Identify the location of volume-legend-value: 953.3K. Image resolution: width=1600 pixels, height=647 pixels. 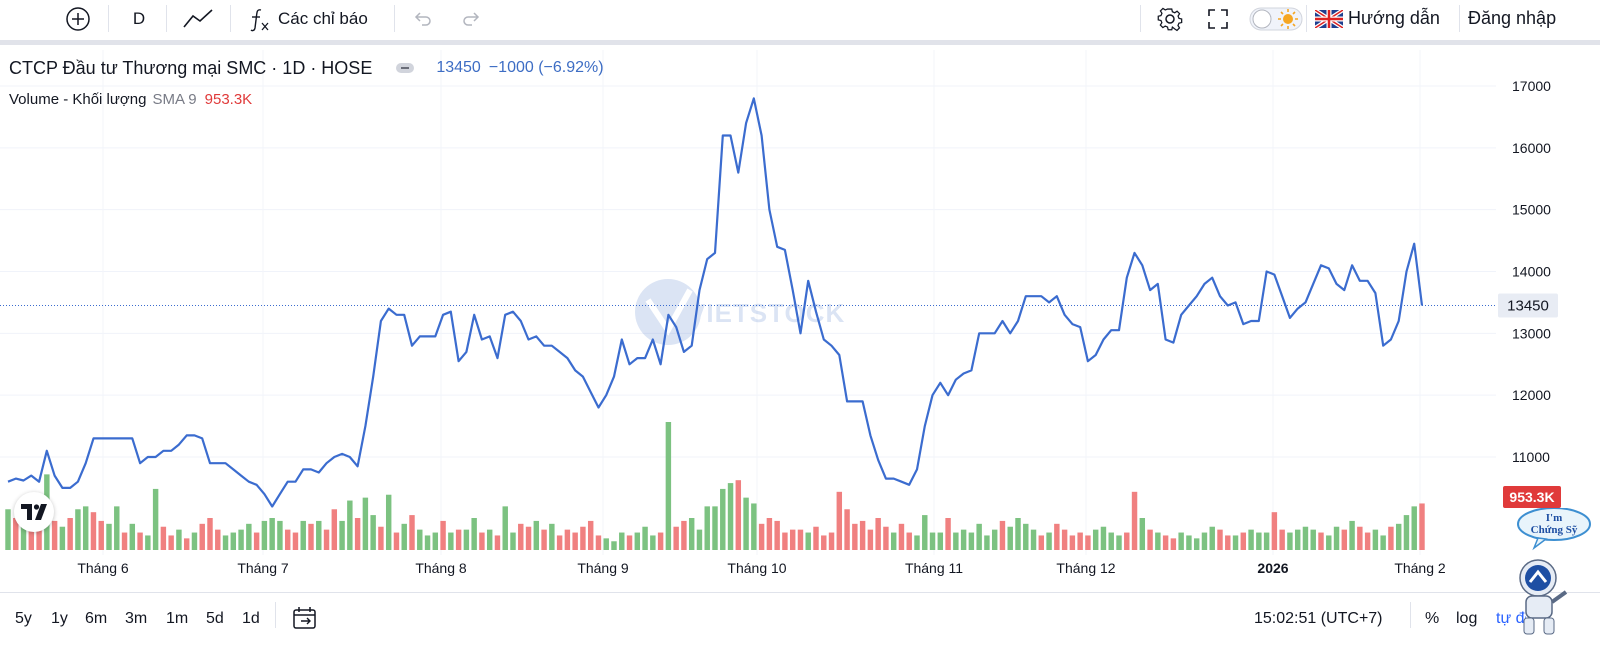
(228, 99).